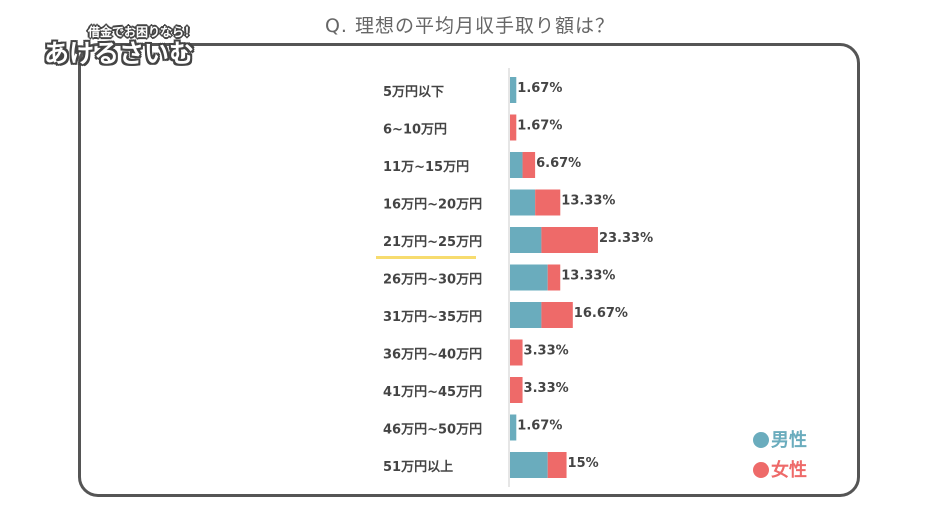 This screenshot has width=940, height=529. What do you see at coordinates (432, 355) in the screenshot?
I see `category-label: 36万円~40万円` at bounding box center [432, 355].